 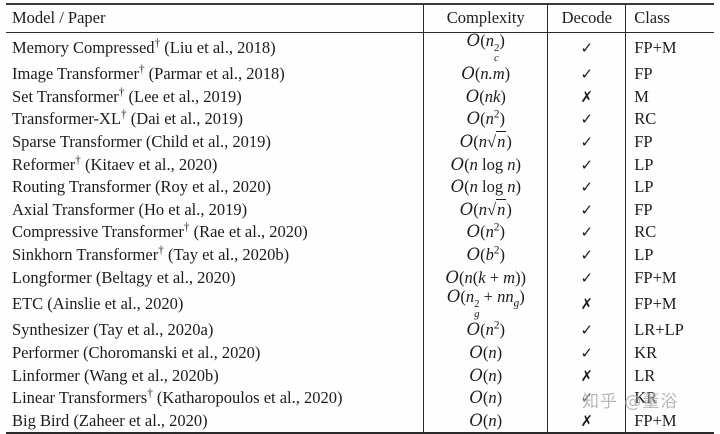 I want to click on citation: (Kitaev et al., 2020), so click(x=149, y=164).